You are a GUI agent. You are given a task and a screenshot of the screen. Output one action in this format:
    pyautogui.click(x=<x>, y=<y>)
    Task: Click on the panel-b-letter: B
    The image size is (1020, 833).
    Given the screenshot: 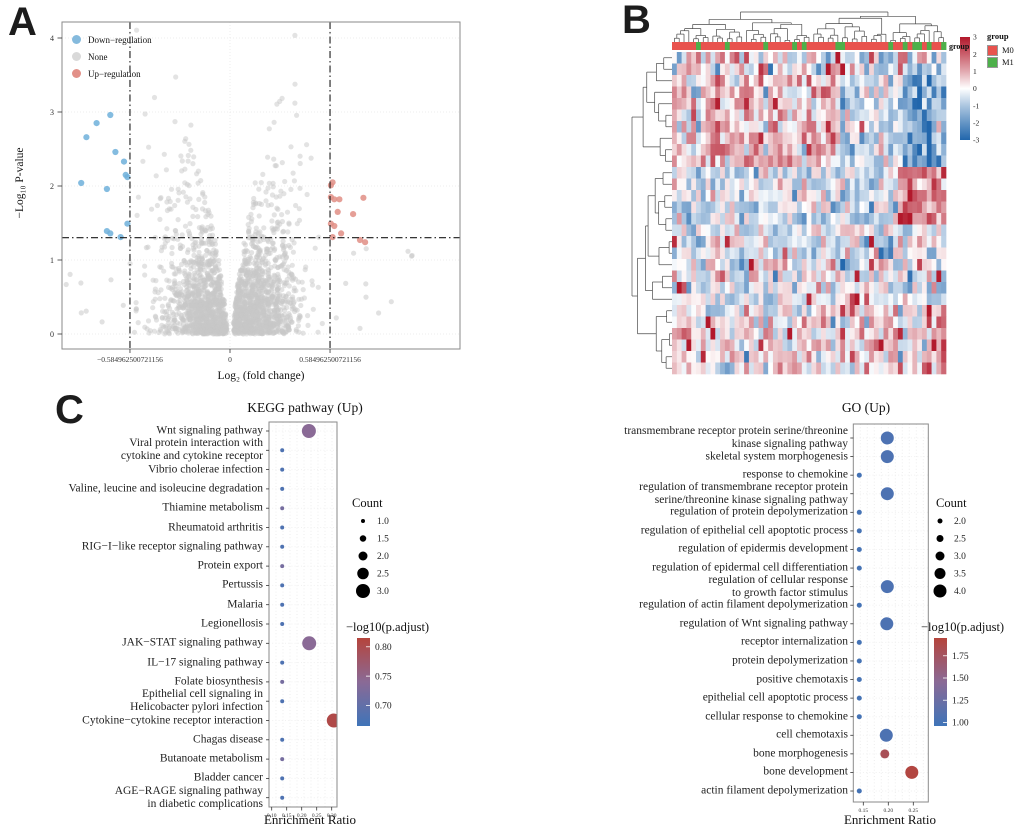 What is the action you would take?
    pyautogui.click(x=636, y=21)
    